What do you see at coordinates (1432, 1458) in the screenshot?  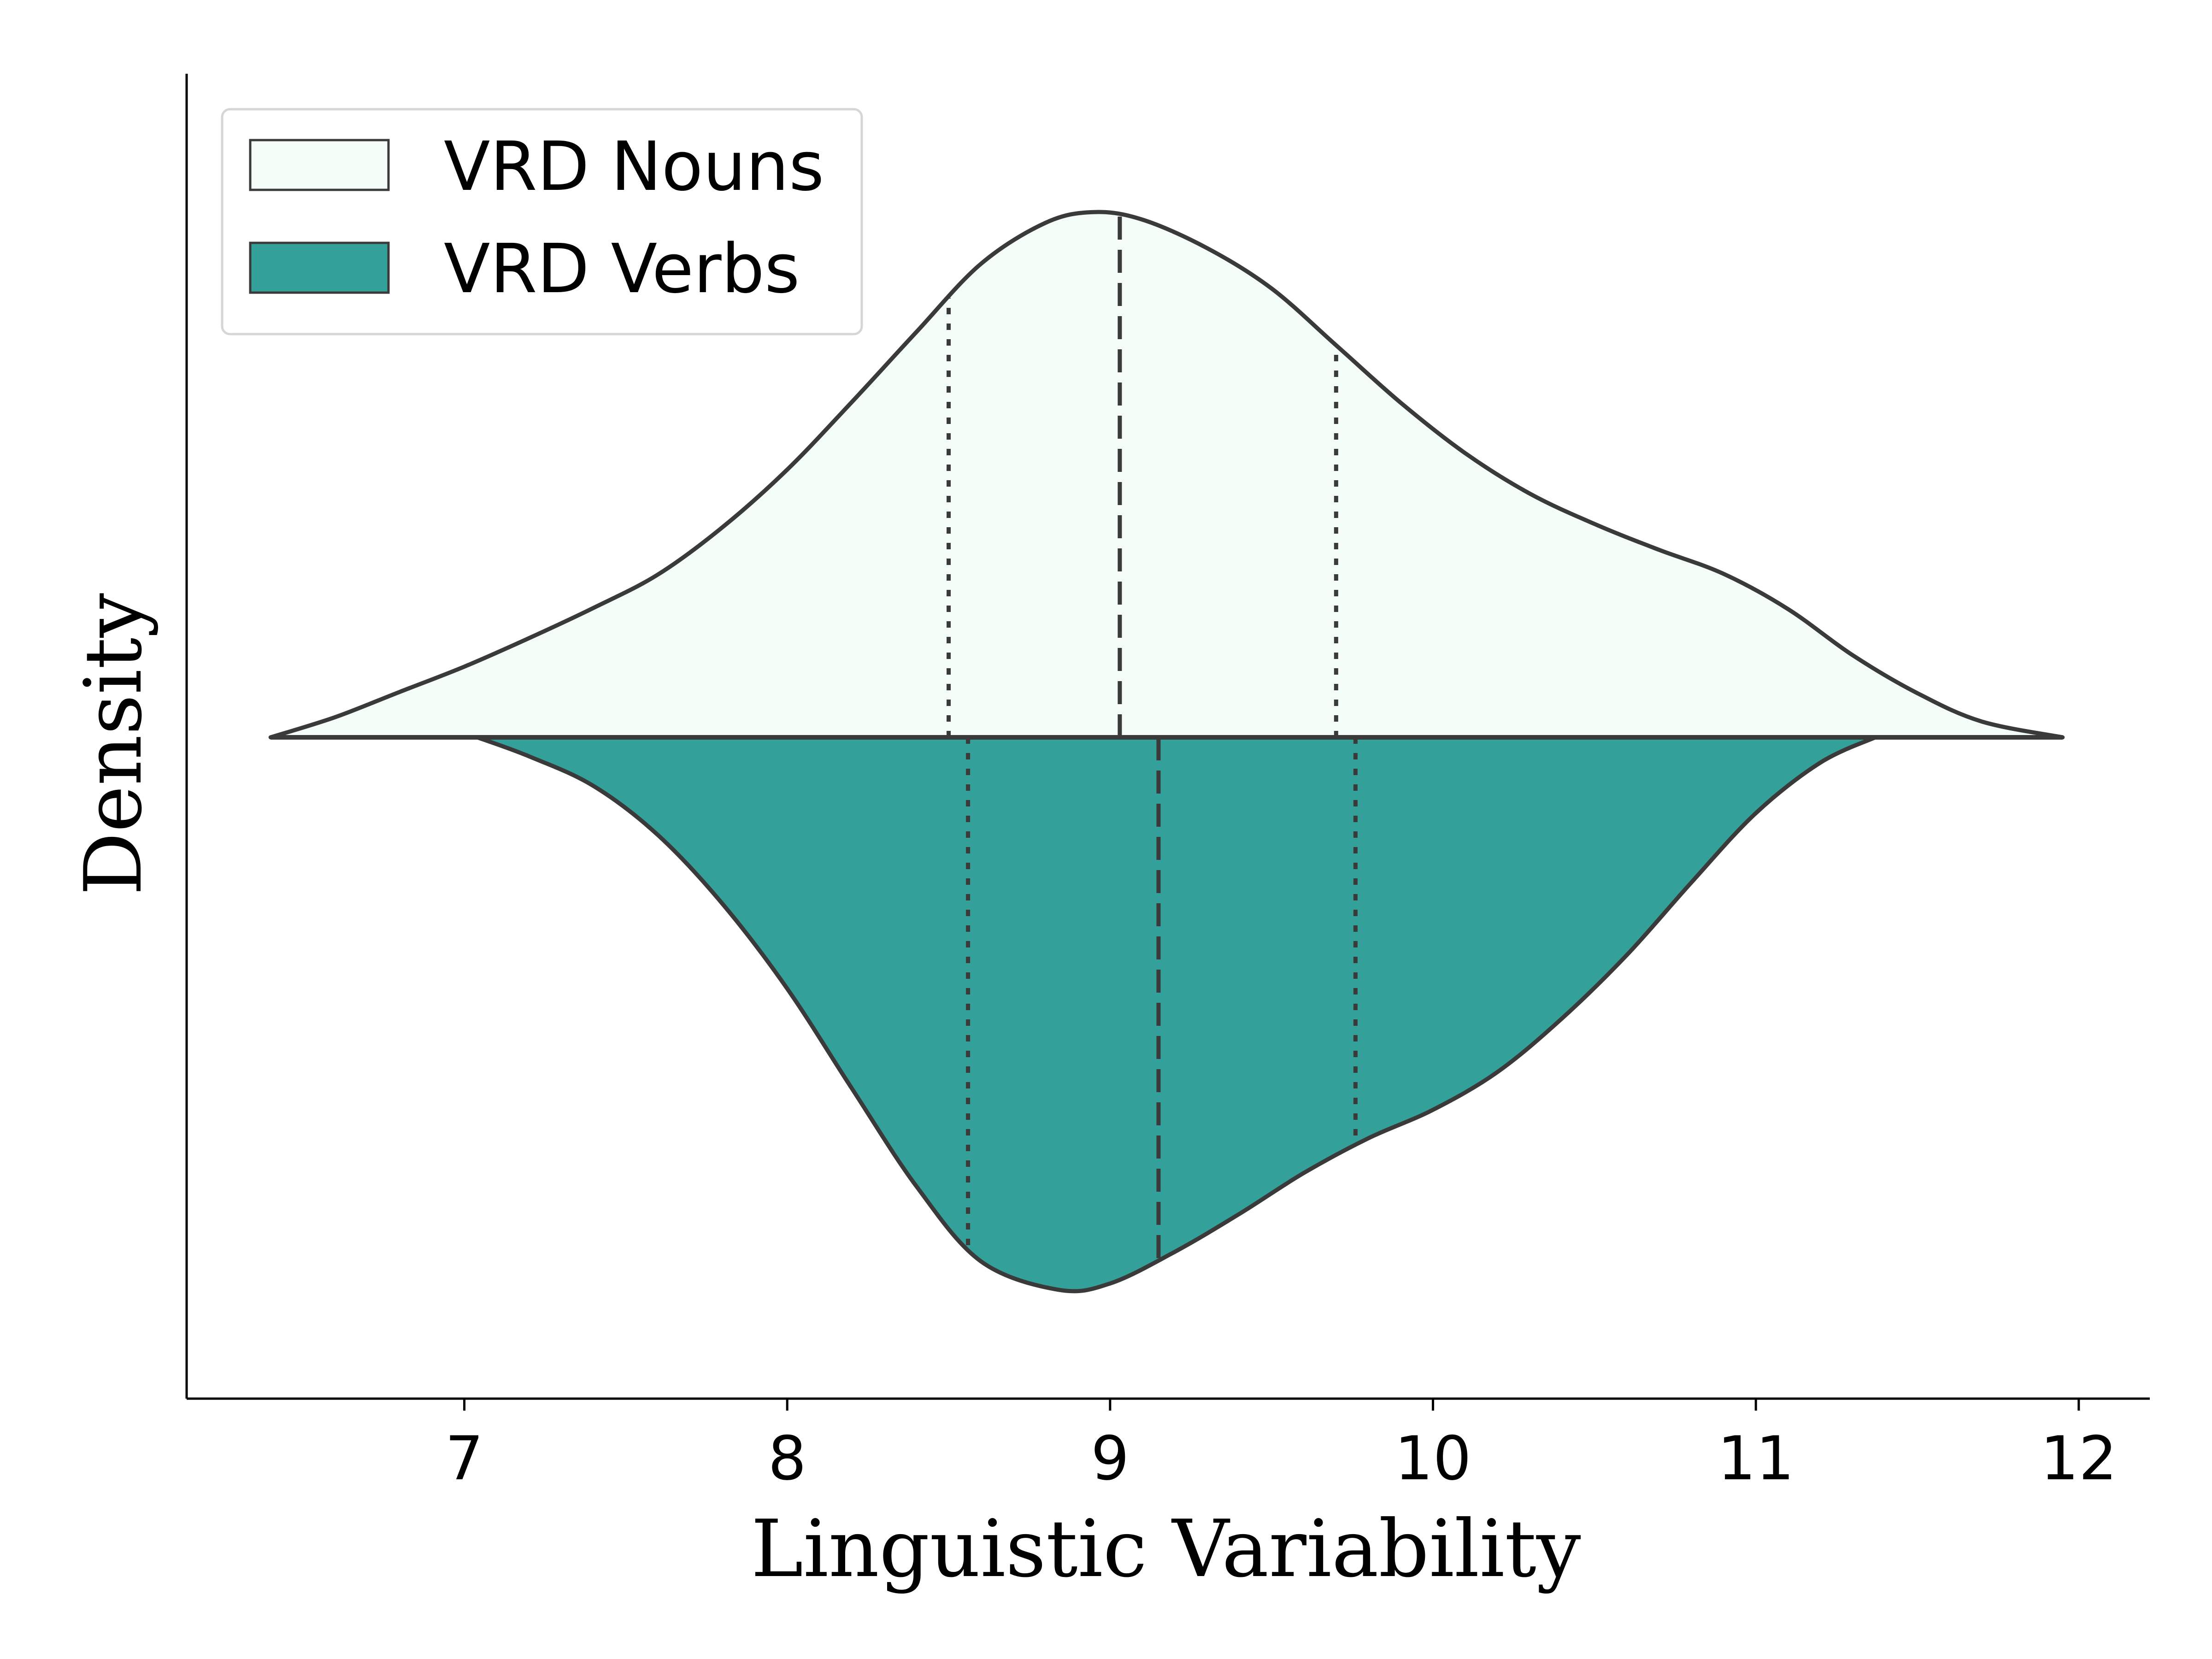 I see `x-tick-label: 10` at bounding box center [1432, 1458].